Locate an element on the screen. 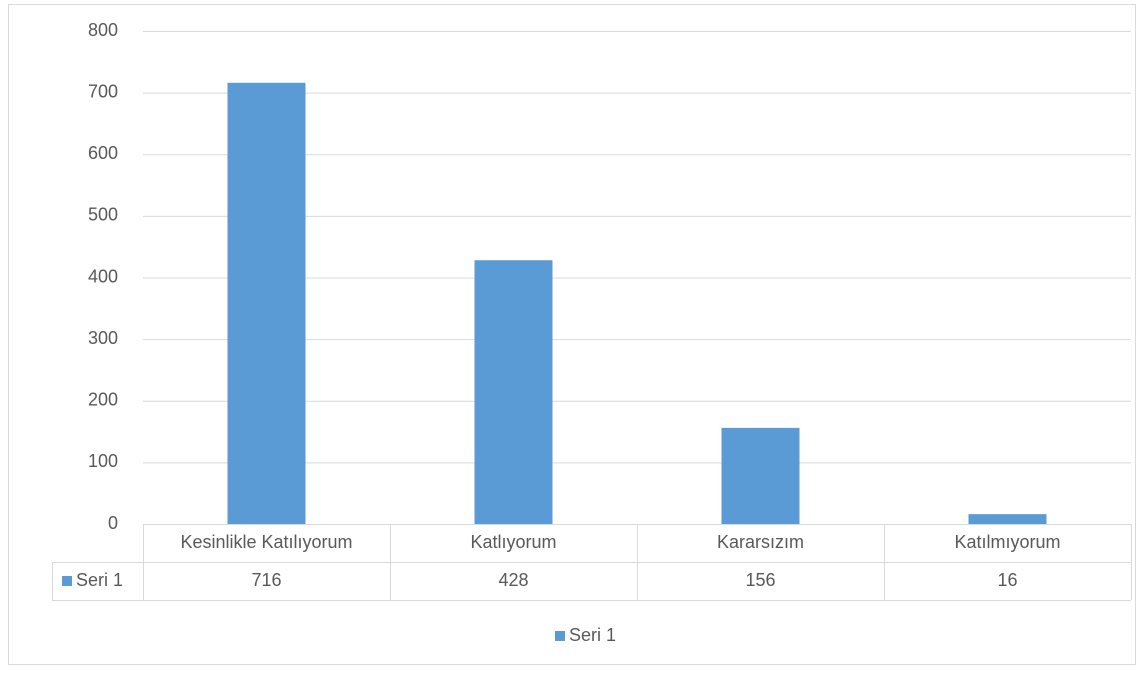 Image resolution: width=1144 pixels, height=674 pixels. y-tick-label: 500 is located at coordinates (103, 215).